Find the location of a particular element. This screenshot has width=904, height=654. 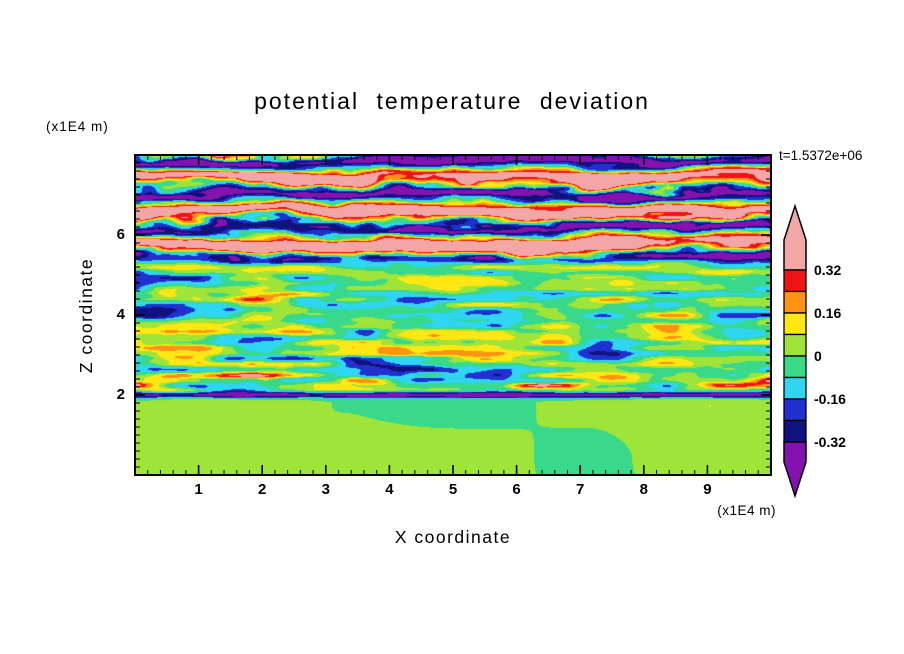

x-tick-label: 3 is located at coordinates (325, 489).